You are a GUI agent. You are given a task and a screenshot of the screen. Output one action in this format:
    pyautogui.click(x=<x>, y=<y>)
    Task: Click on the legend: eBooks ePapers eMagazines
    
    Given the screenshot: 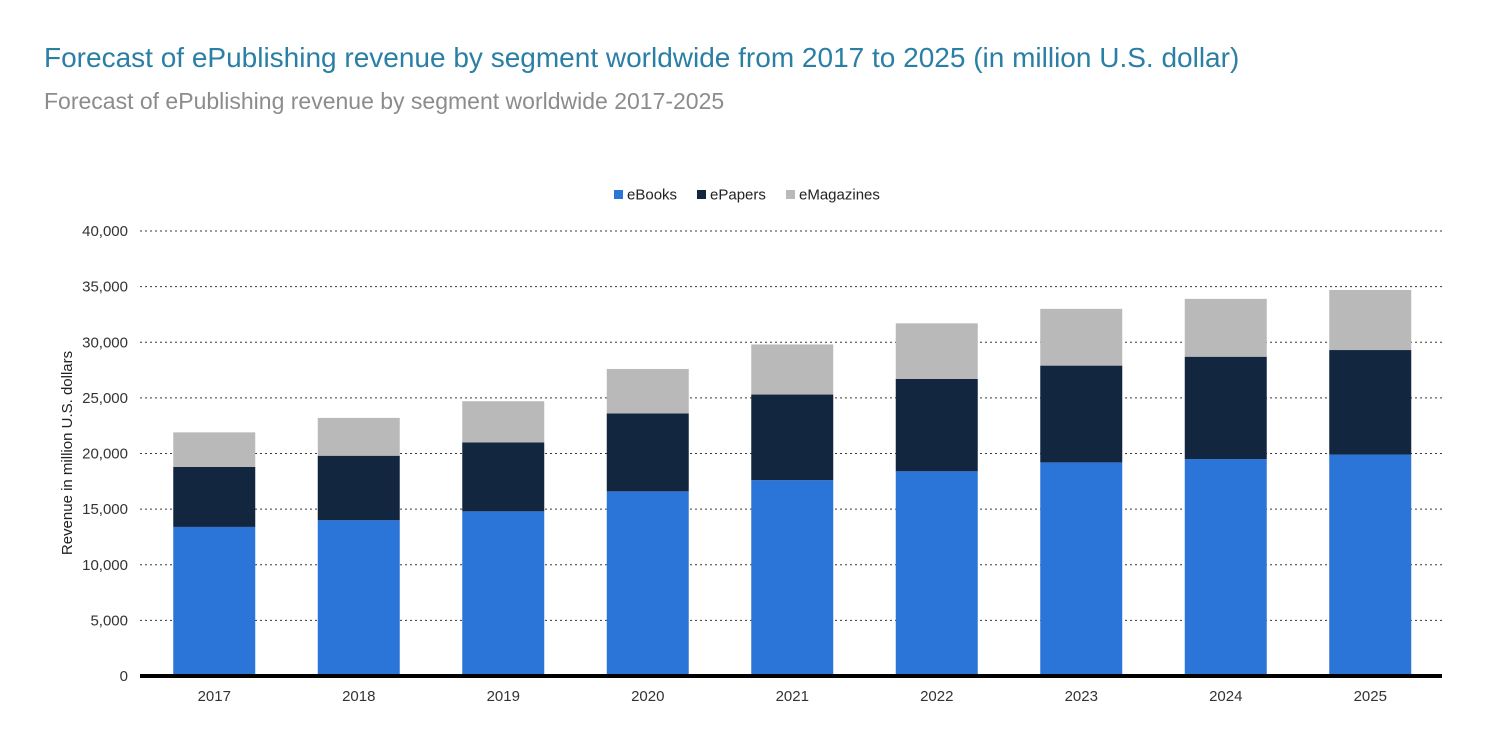 What is the action you would take?
    pyautogui.click(x=747, y=195)
    